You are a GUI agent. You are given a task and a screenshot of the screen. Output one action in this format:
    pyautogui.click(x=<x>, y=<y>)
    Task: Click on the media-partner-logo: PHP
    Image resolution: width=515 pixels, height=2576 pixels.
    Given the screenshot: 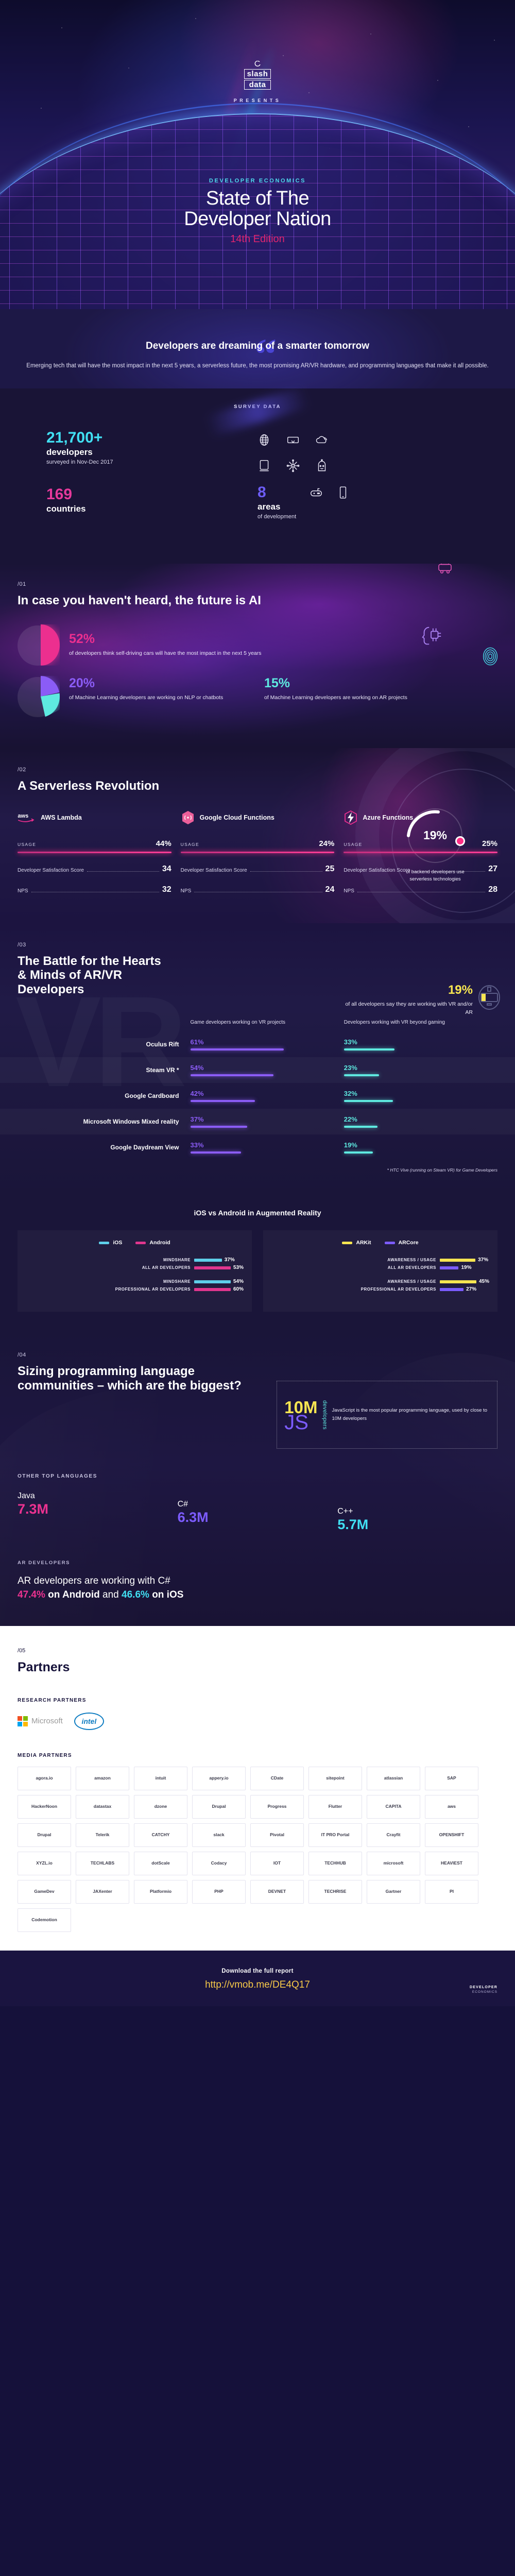 What is the action you would take?
    pyautogui.click(x=219, y=1891)
    